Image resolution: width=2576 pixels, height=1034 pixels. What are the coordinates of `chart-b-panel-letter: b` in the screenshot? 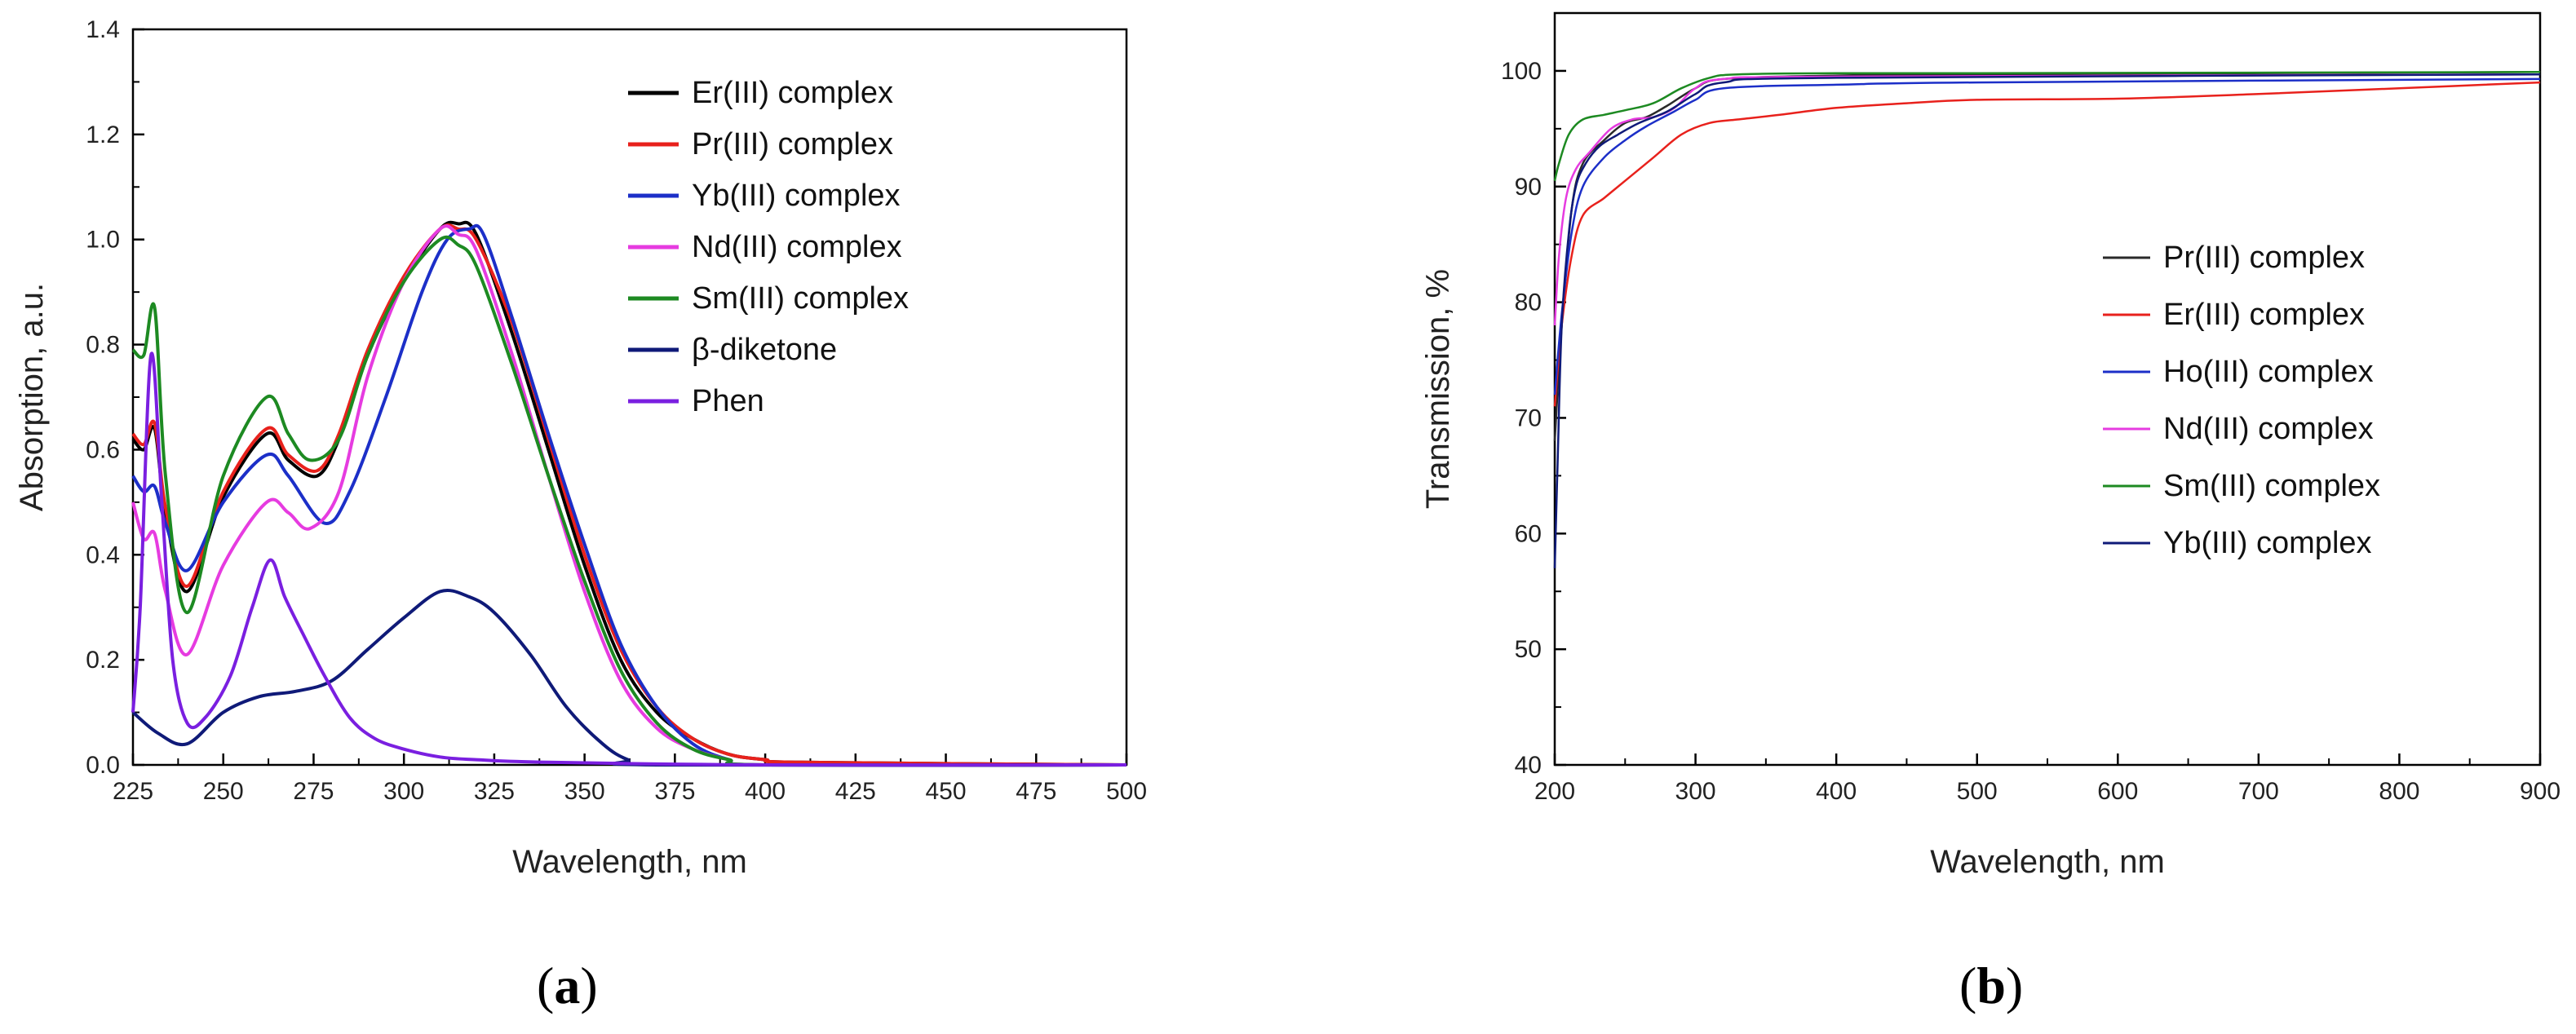 It's located at (1991, 985).